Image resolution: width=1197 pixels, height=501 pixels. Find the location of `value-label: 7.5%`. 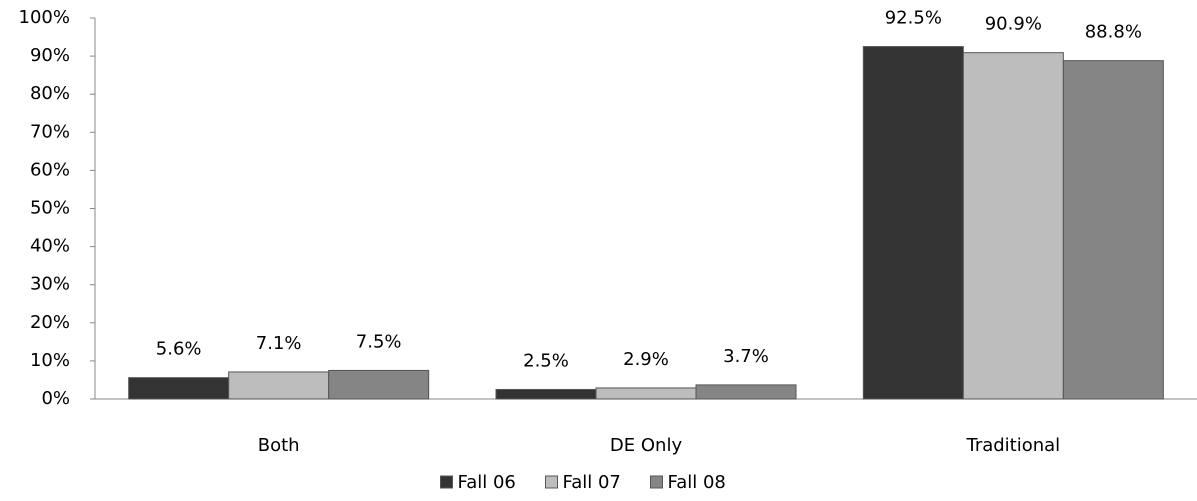

value-label: 7.5% is located at coordinates (379, 341).